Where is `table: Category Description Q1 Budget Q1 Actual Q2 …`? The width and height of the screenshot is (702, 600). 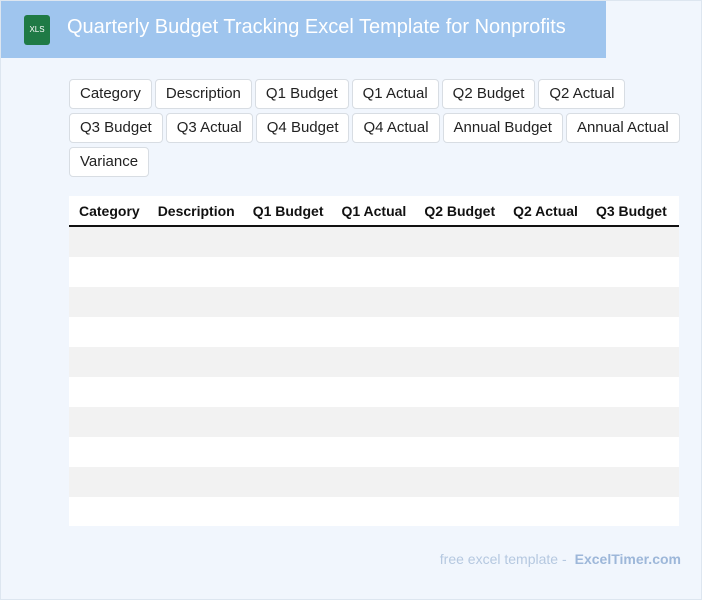
table: Category Description Q1 Budget Q1 Actual Q2 … is located at coordinates (374, 211).